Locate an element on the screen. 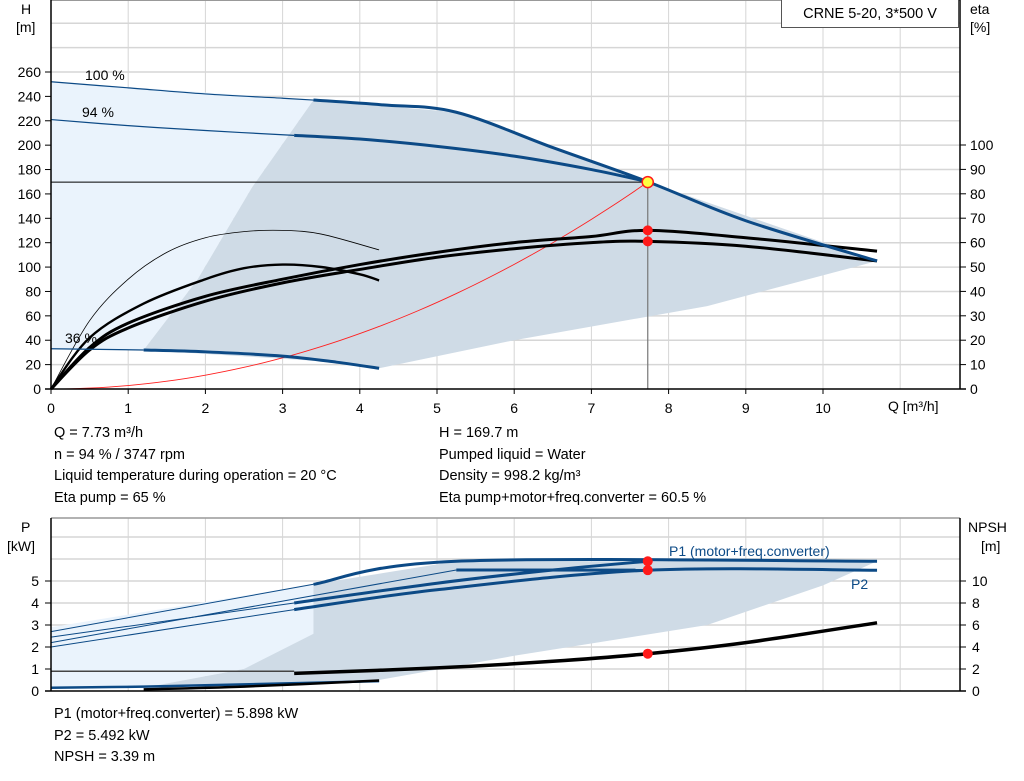 This screenshot has height=781, width=1024. curve-label-36: 36 % is located at coordinates (81, 338).